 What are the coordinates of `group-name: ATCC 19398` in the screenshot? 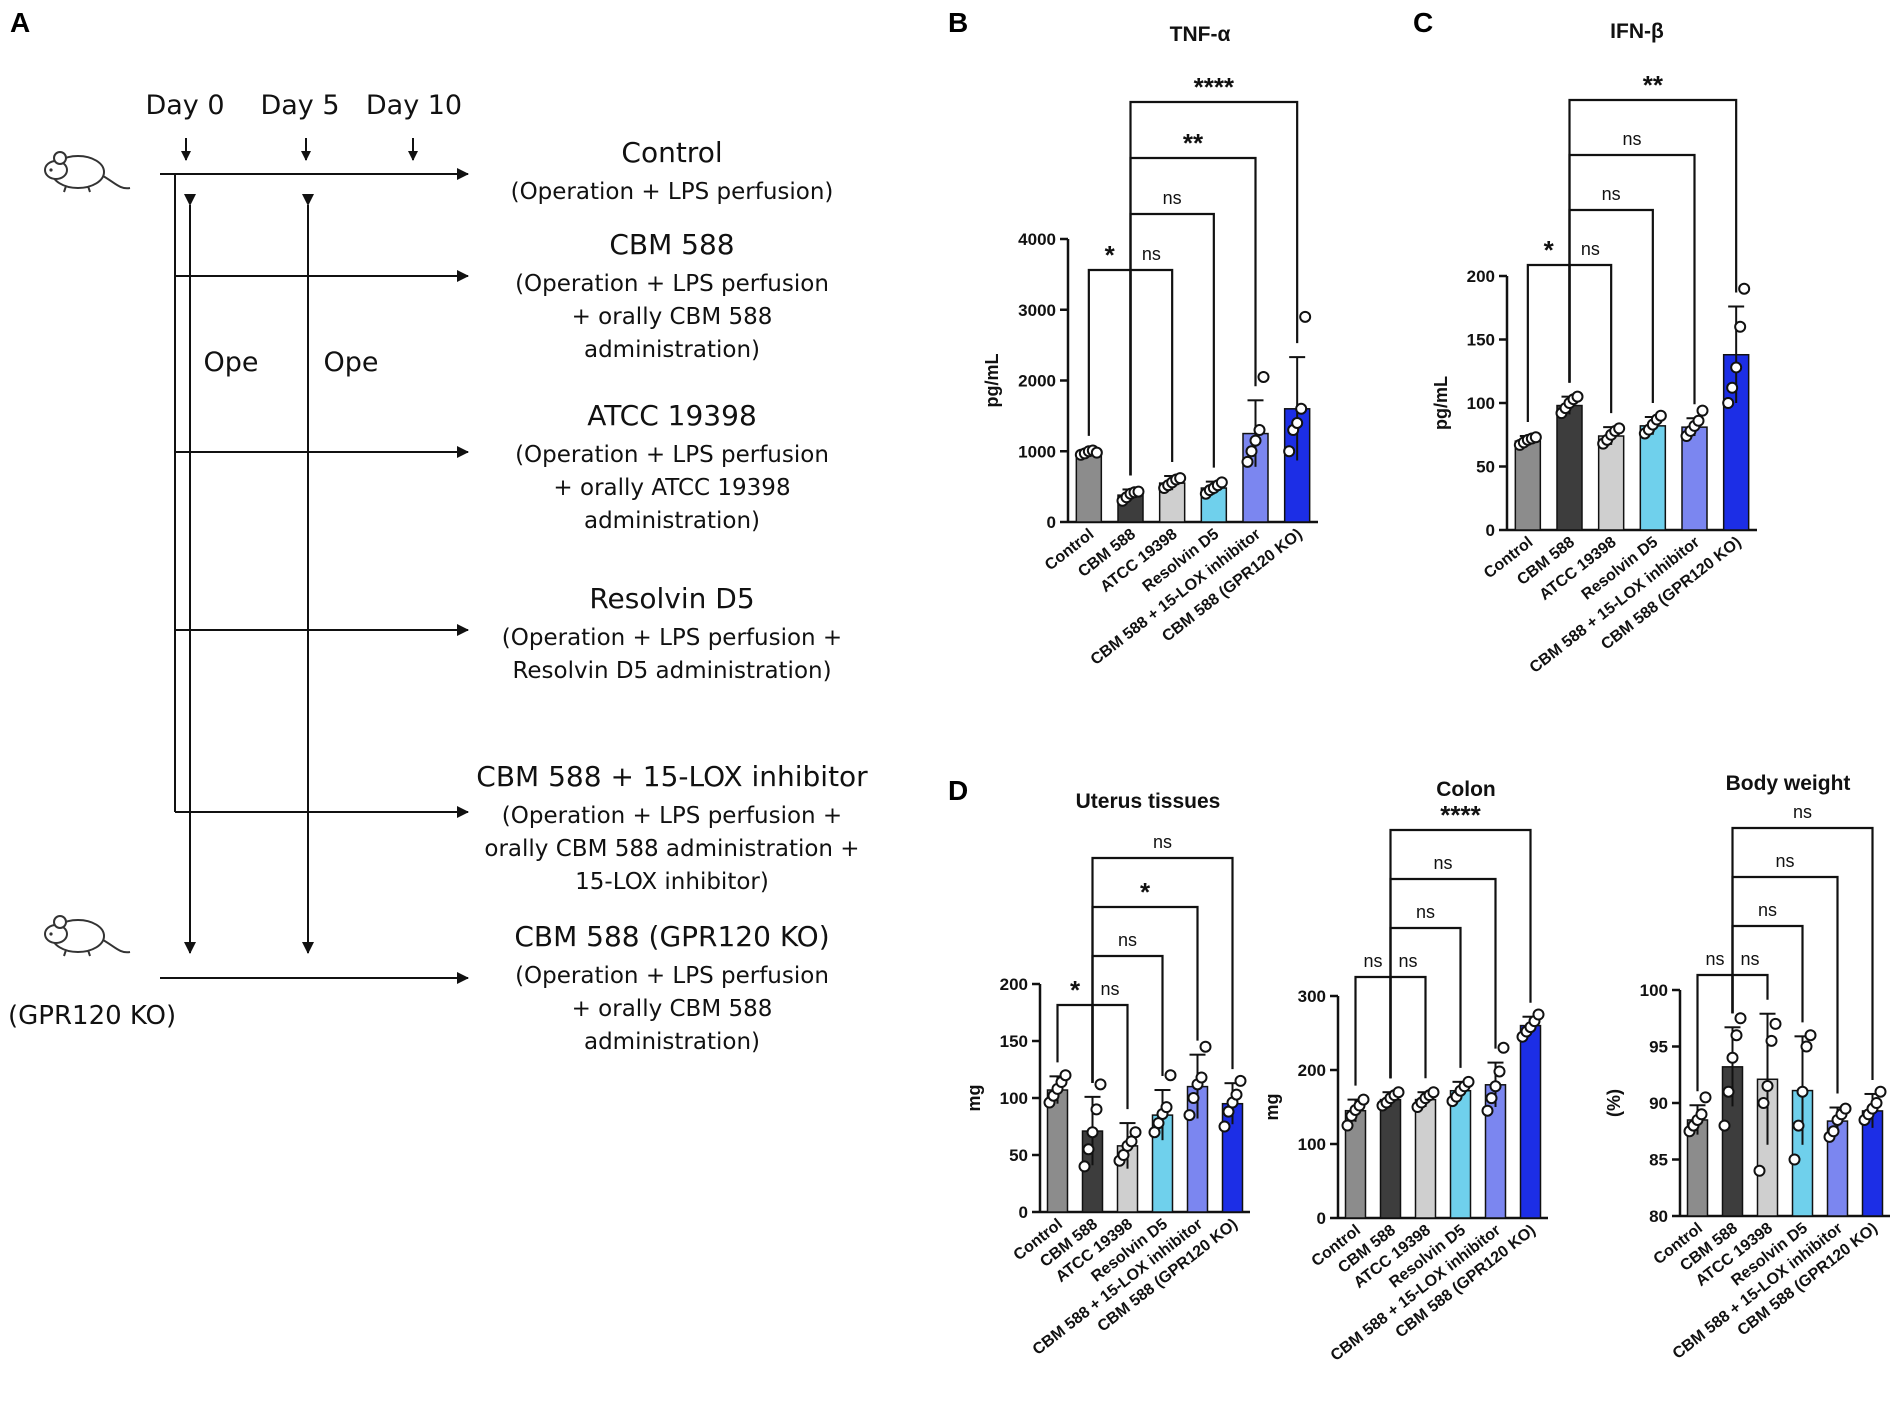 It's located at (672, 415).